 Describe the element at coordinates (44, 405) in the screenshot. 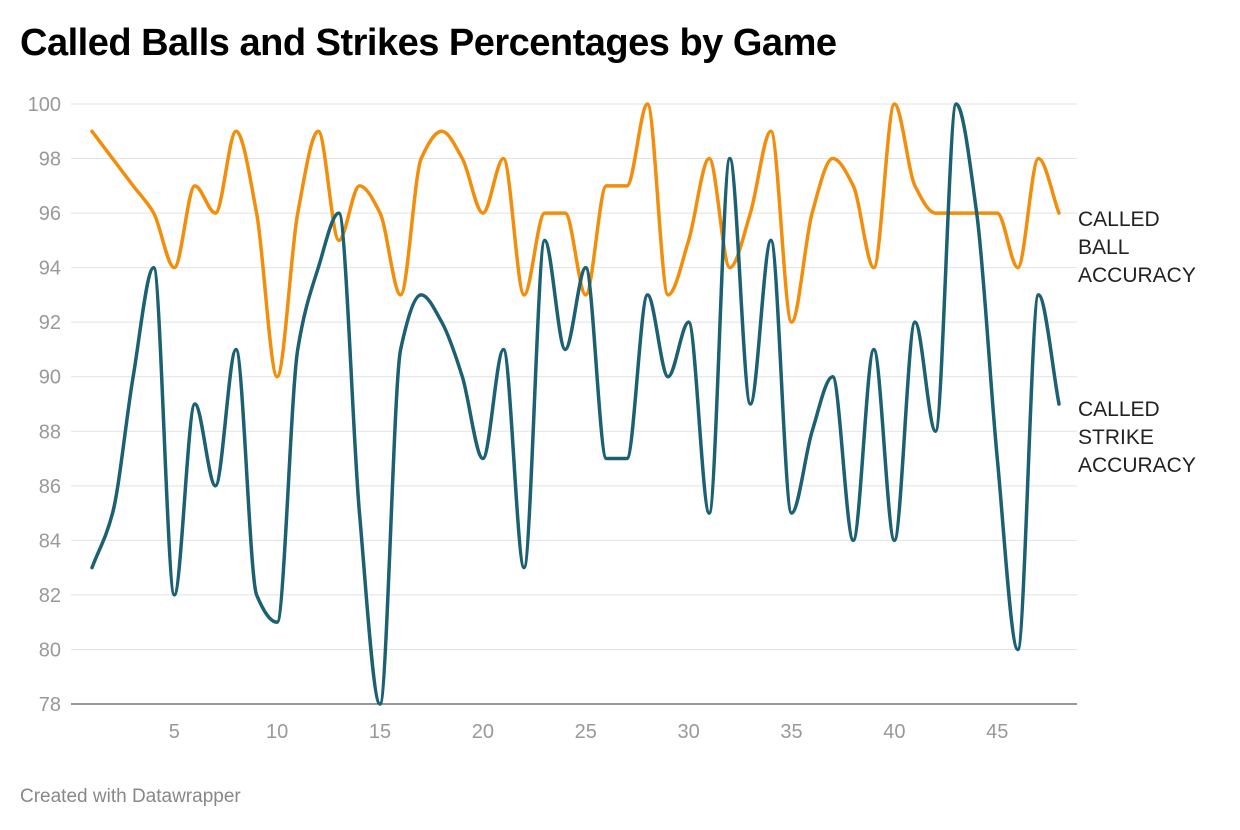

I see `y-axis-ticks: 78 80 82 84 86 88 90 92 94 96 98 100` at that location.